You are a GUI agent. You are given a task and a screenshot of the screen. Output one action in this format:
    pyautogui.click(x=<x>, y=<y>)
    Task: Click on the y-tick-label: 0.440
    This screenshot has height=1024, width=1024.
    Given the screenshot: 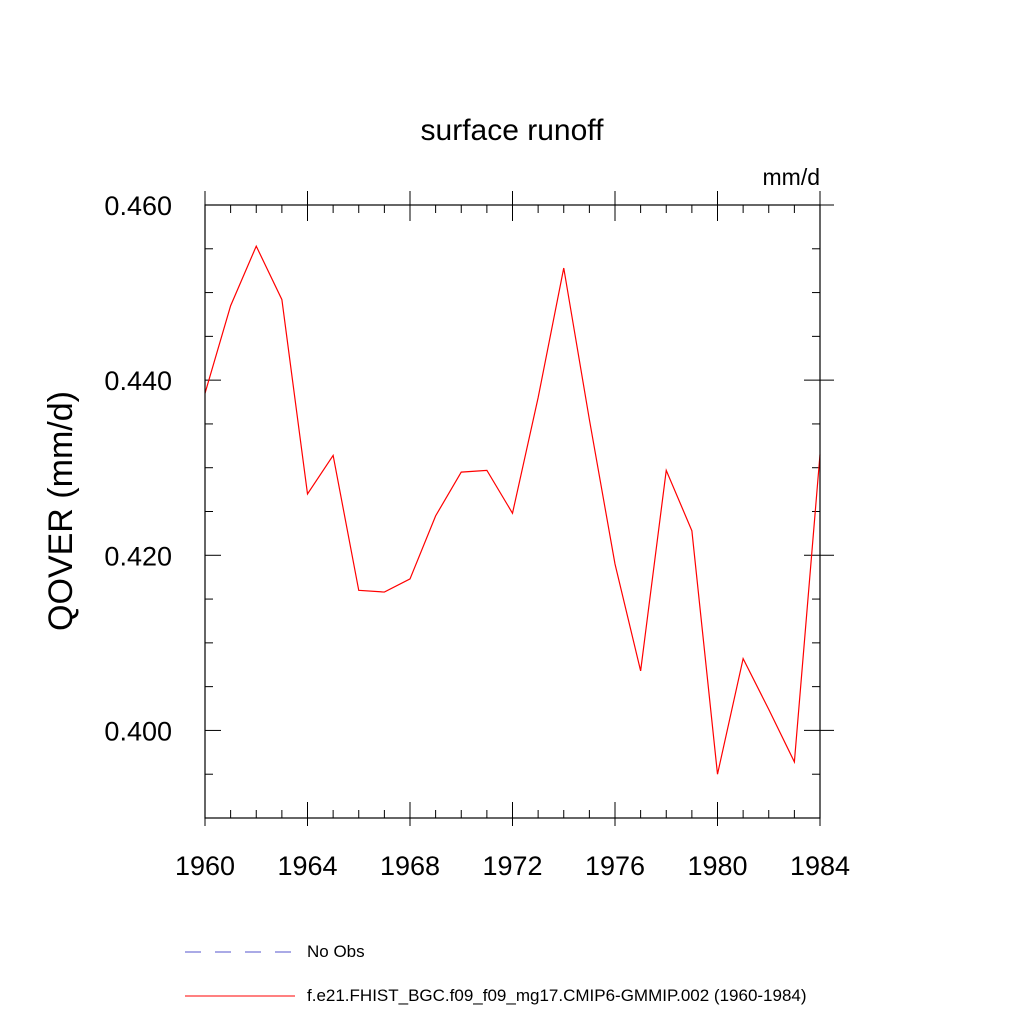 What is the action you would take?
    pyautogui.click(x=138, y=381)
    